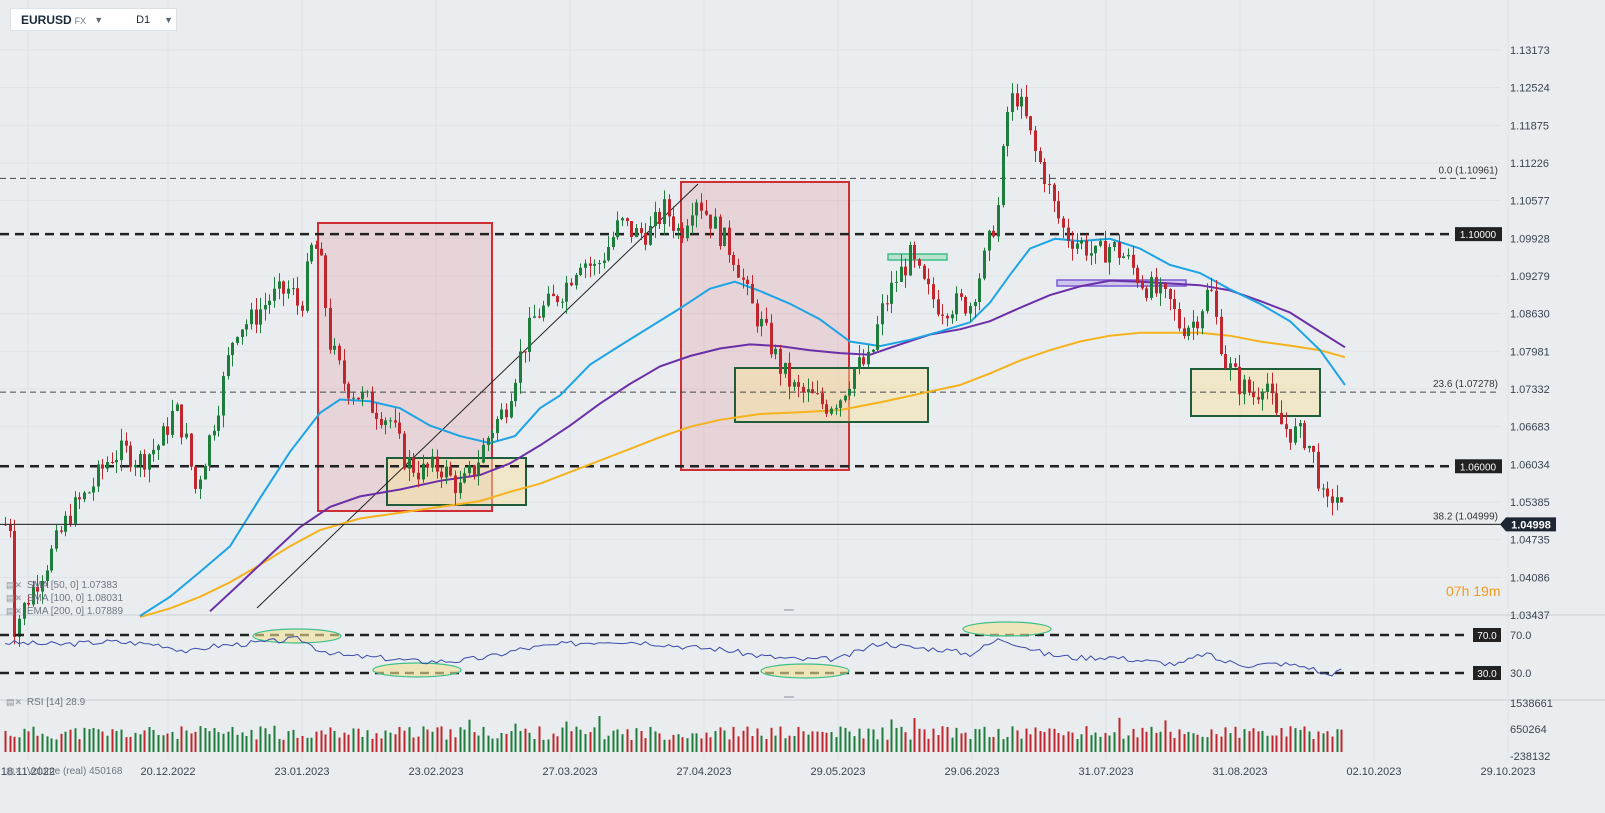 This screenshot has height=813, width=1605. Describe the element at coordinates (1478, 235) in the screenshot. I see `key-level-label: 1.10000` at that location.